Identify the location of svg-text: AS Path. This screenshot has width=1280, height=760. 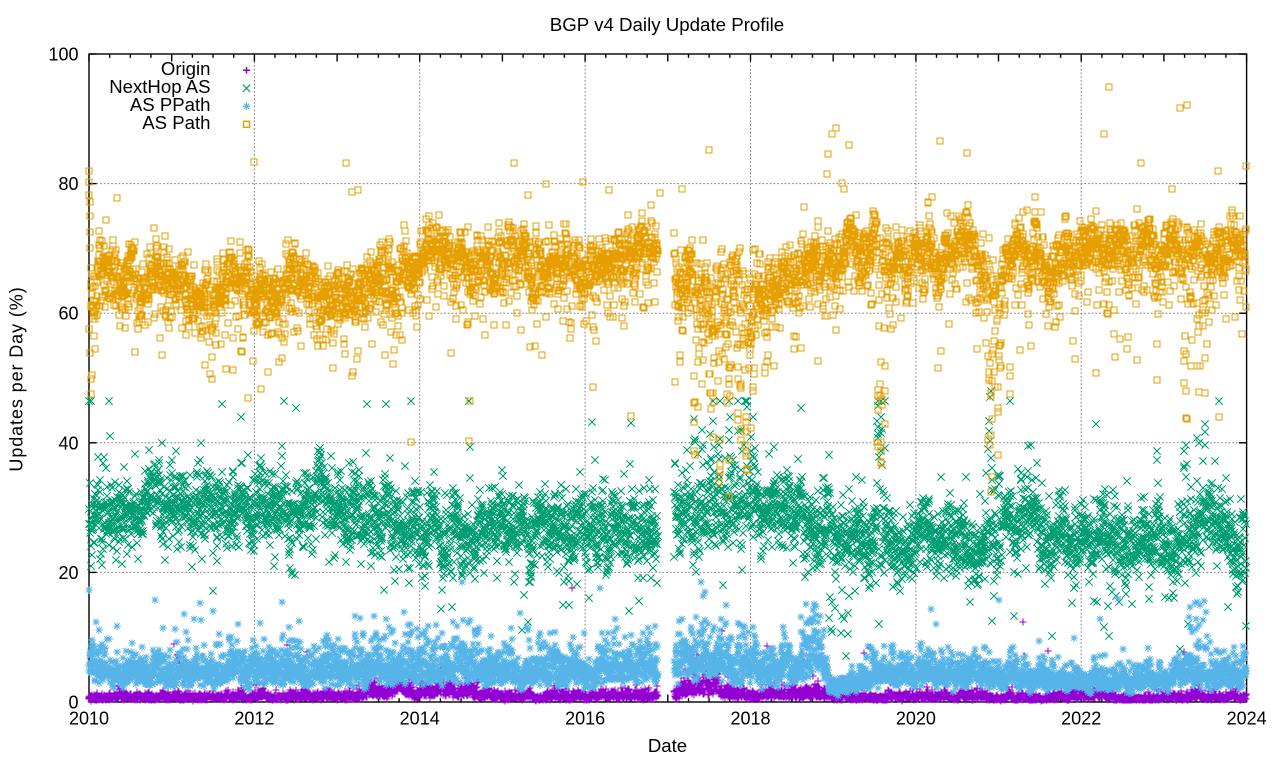
(176, 122).